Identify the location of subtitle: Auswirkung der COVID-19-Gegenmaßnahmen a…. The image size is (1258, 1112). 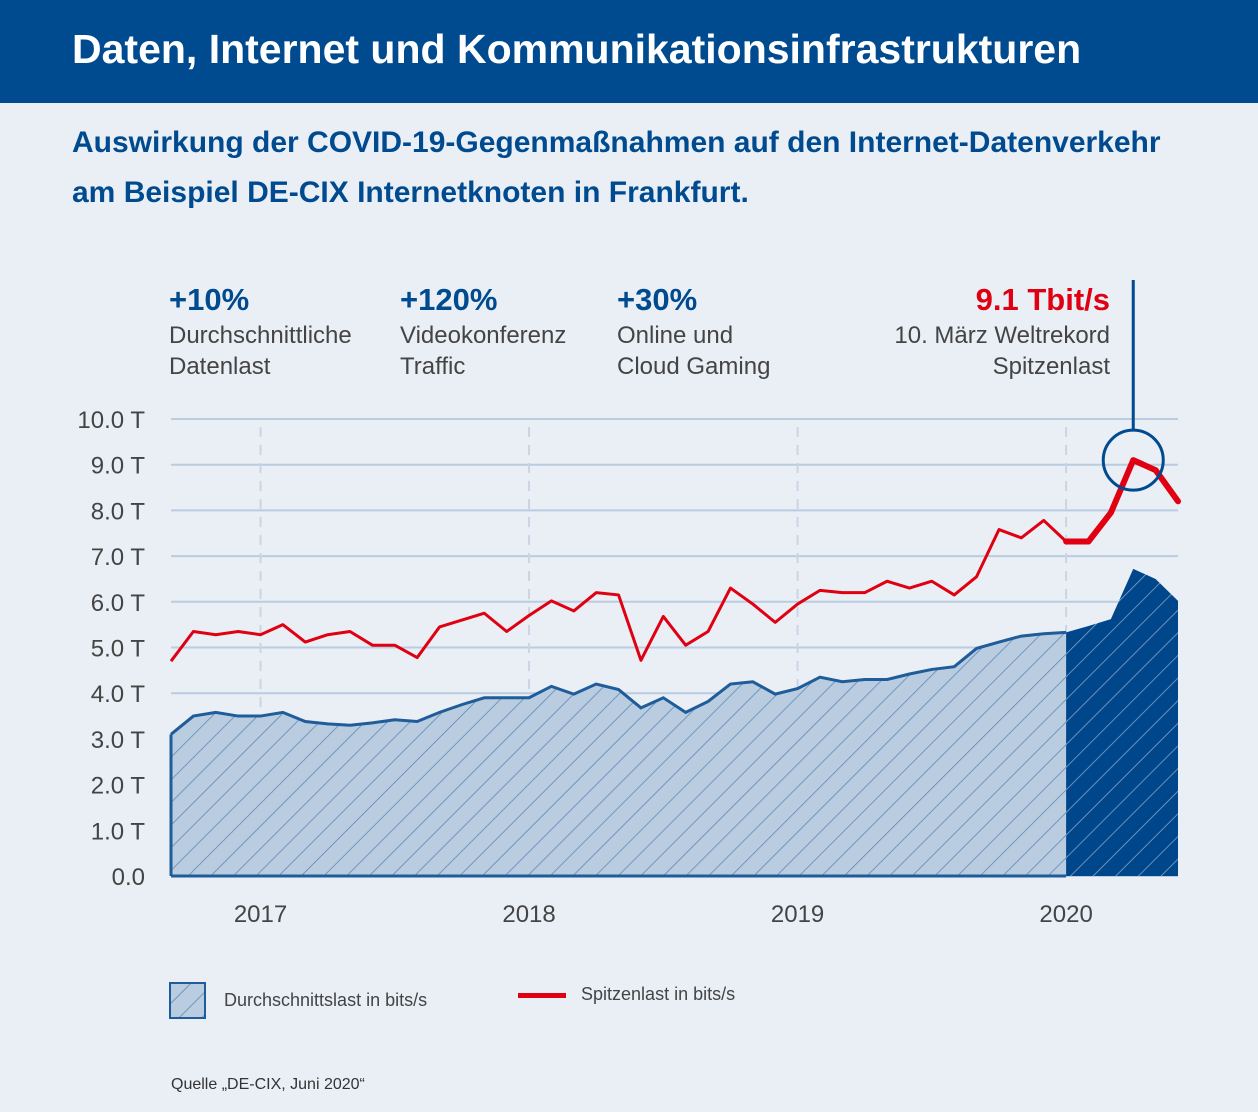
(616, 167).